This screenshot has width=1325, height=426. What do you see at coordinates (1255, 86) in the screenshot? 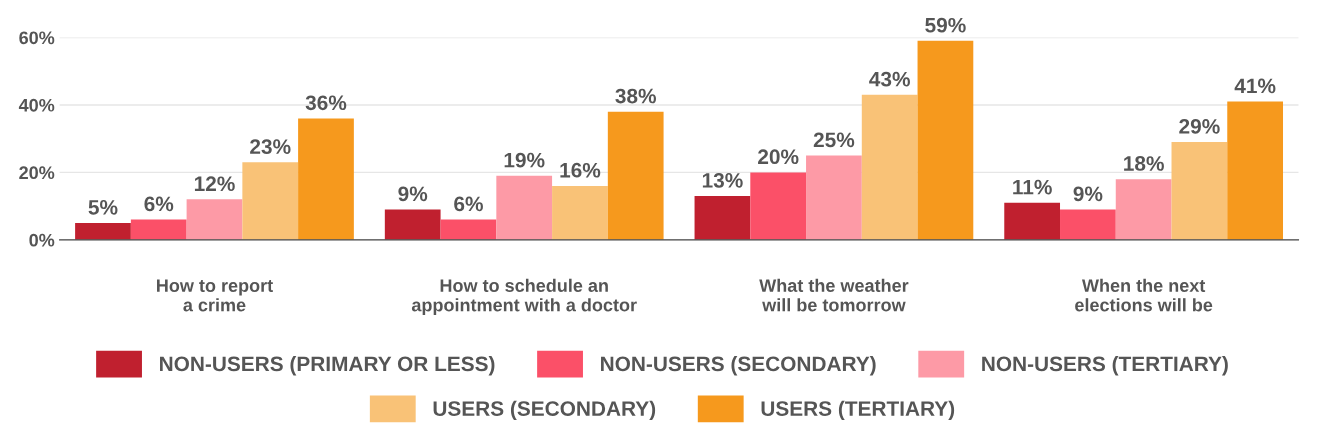
I see `data-label: 41%` at bounding box center [1255, 86].